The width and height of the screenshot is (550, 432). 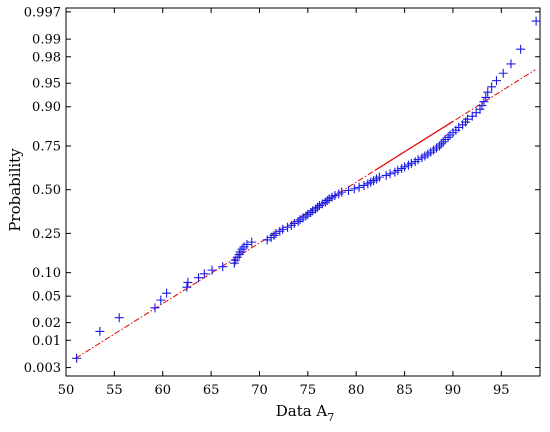 What do you see at coordinates (46, 341) in the screenshot?
I see `y-tick-label: 0.01` at bounding box center [46, 341].